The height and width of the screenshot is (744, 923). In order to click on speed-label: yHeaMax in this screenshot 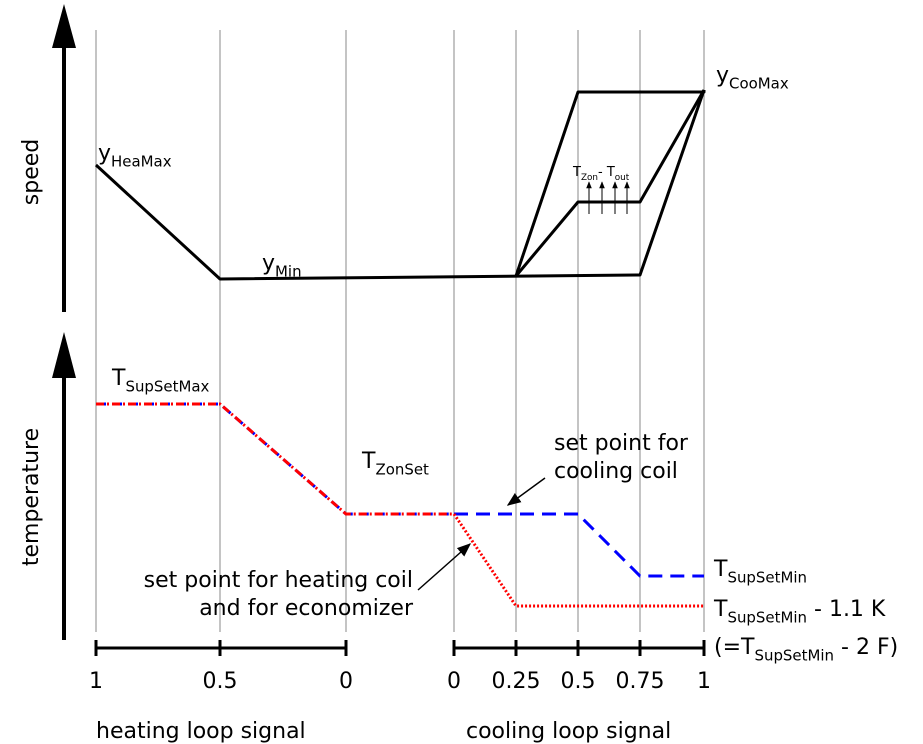, I will do `click(135, 156)`.